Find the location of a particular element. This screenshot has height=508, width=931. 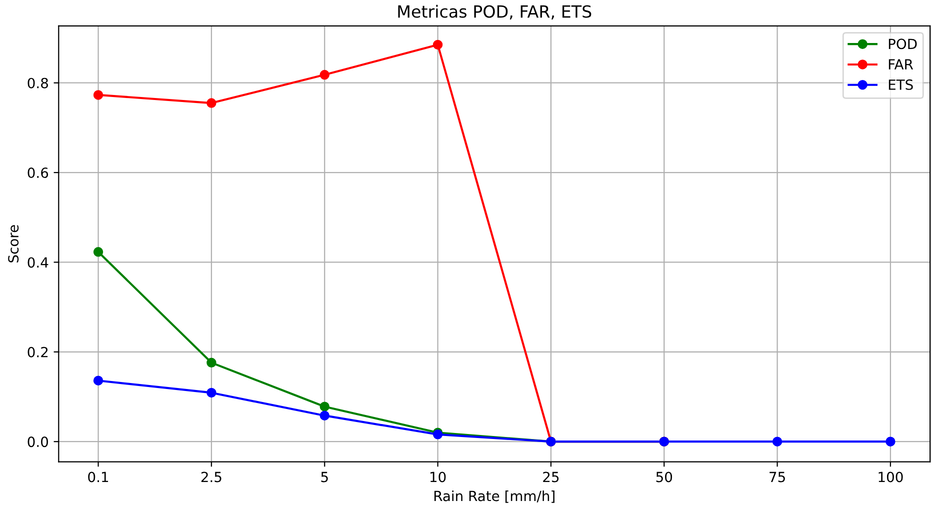

x-tick-label: 5 is located at coordinates (324, 477).